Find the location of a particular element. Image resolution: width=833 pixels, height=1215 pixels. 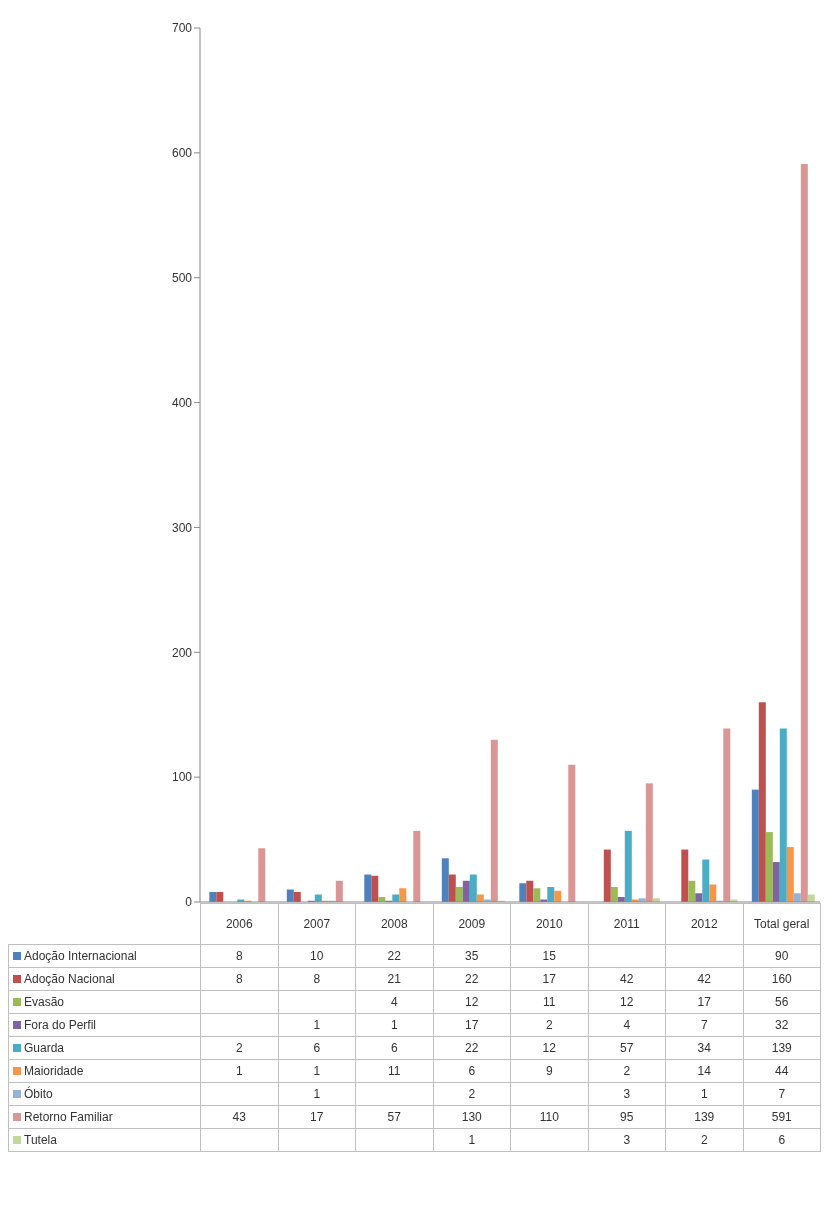

data-label: 35 is located at coordinates (472, 956).